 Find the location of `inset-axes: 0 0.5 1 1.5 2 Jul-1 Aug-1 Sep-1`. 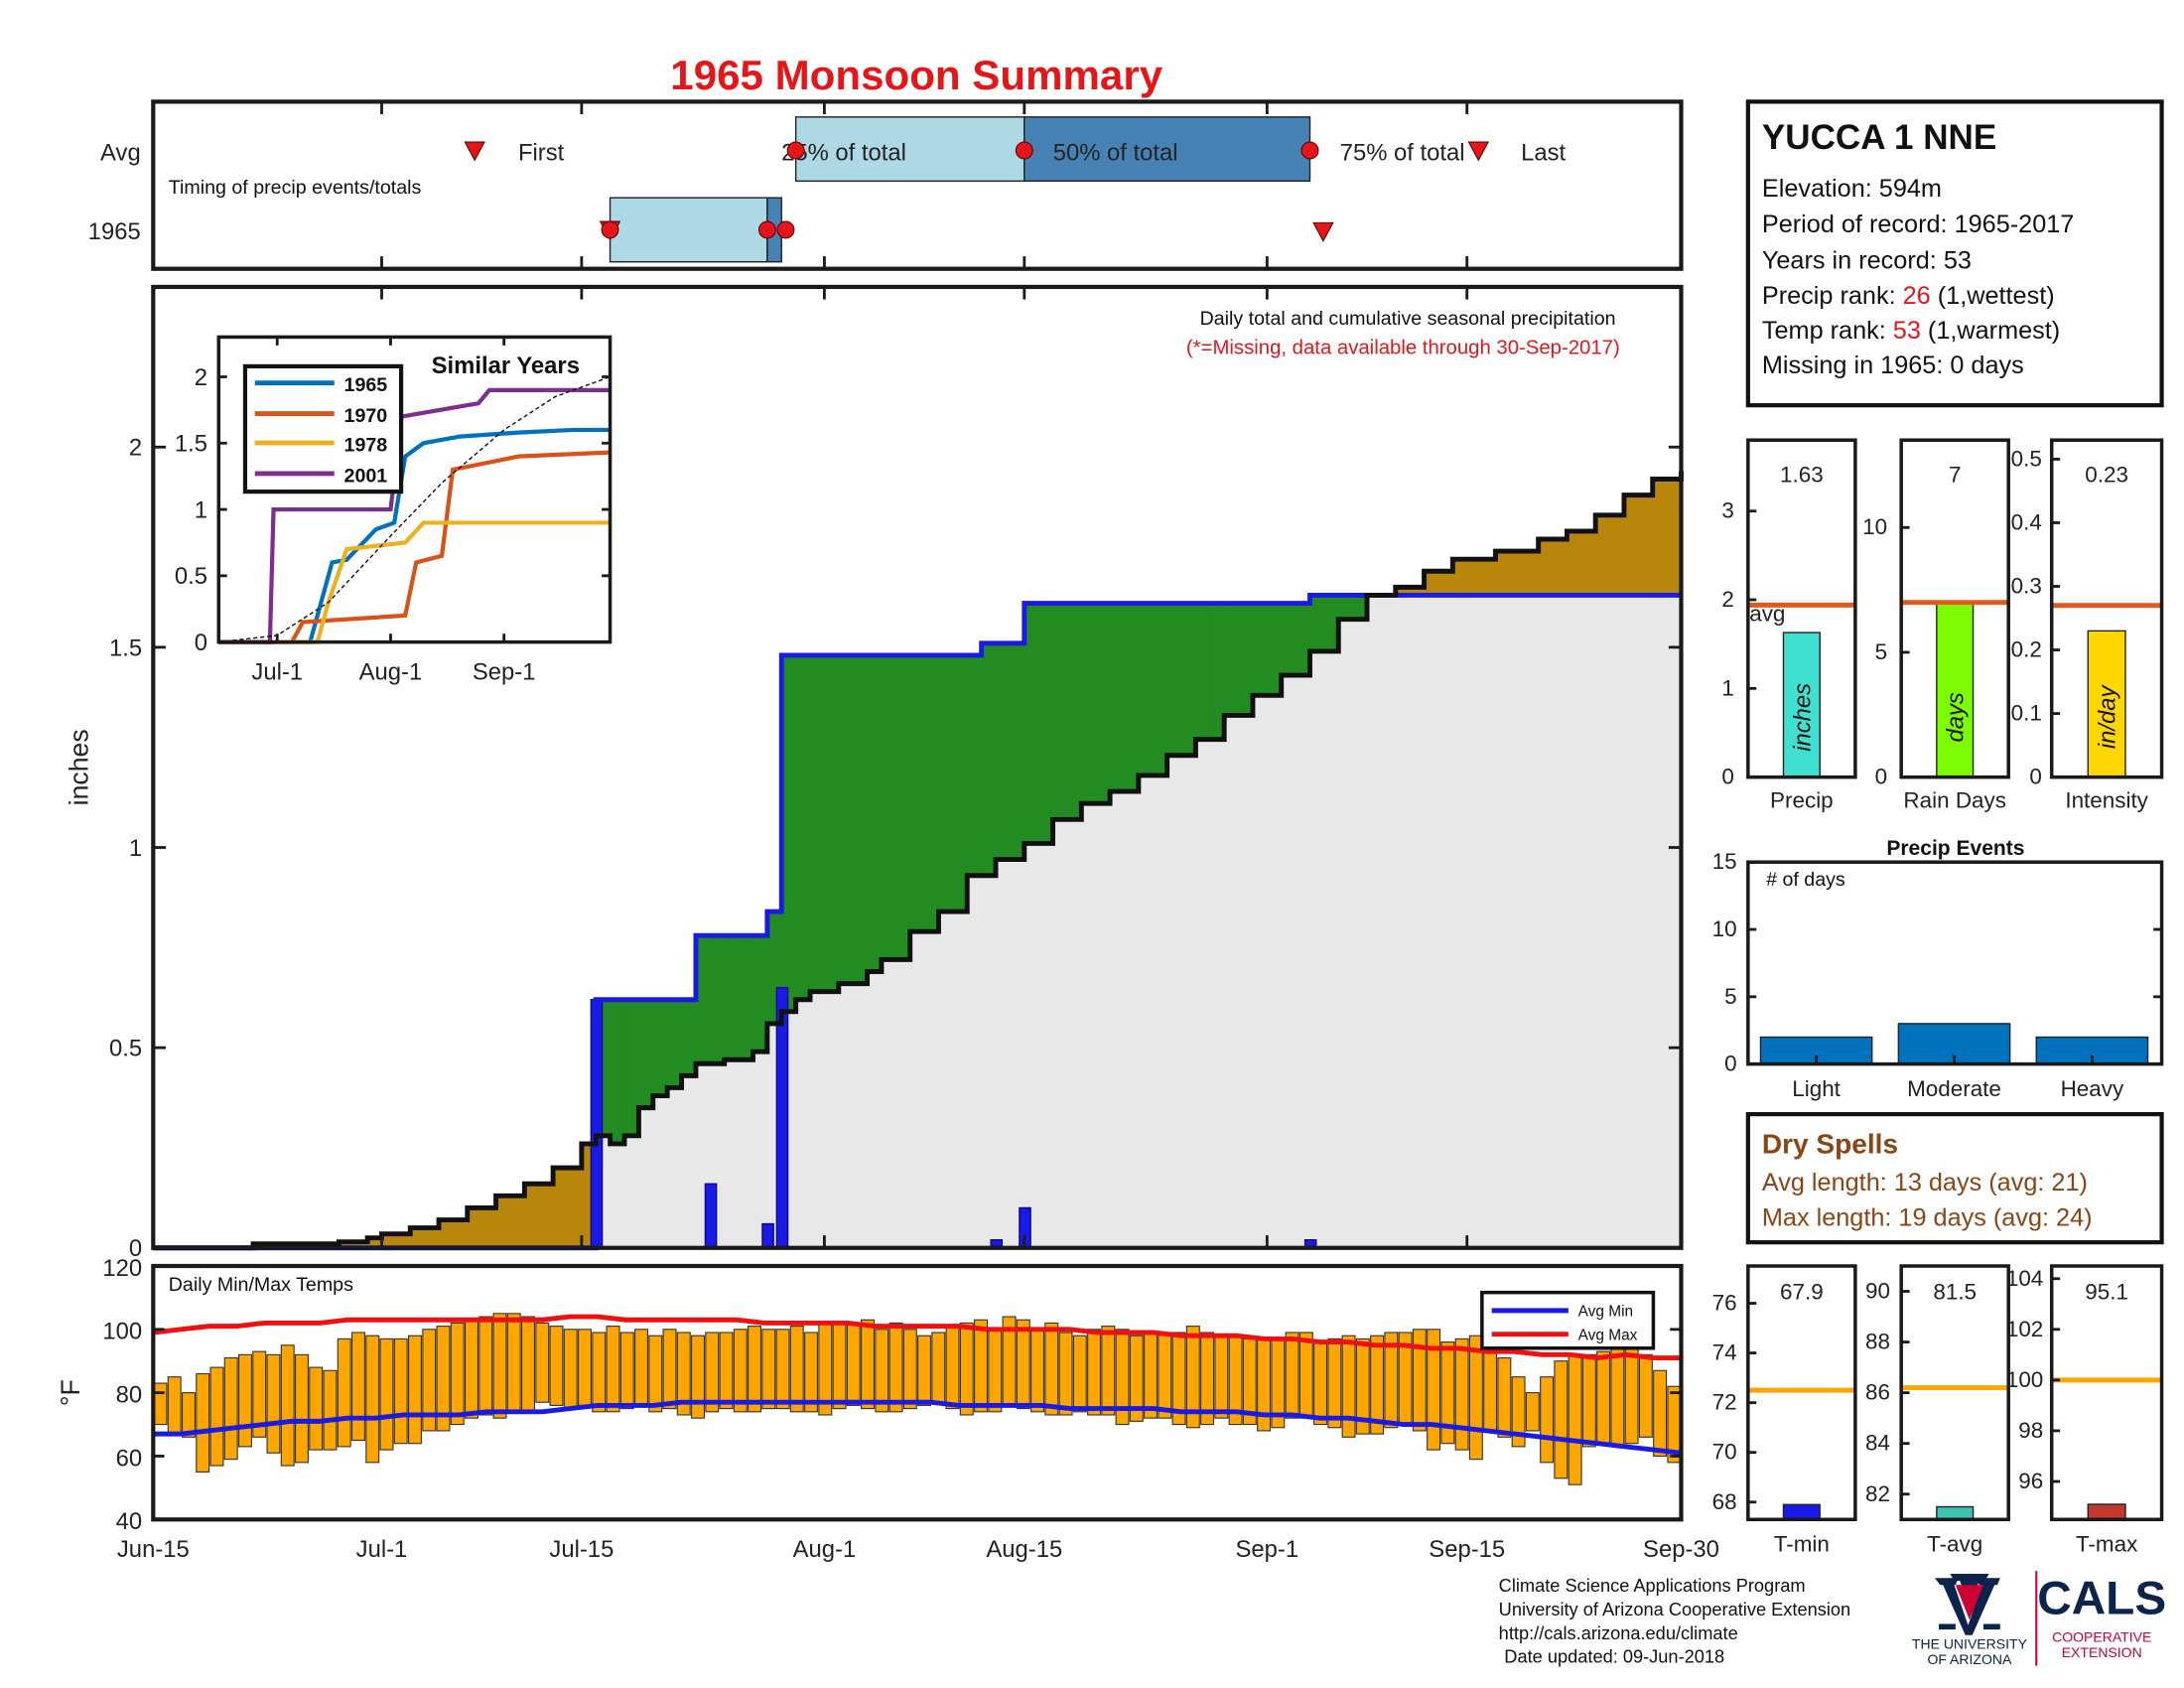

inset-axes: 0 0.5 1 1.5 2 Jul-1 Aug-1 Sep-1 is located at coordinates (393, 511).